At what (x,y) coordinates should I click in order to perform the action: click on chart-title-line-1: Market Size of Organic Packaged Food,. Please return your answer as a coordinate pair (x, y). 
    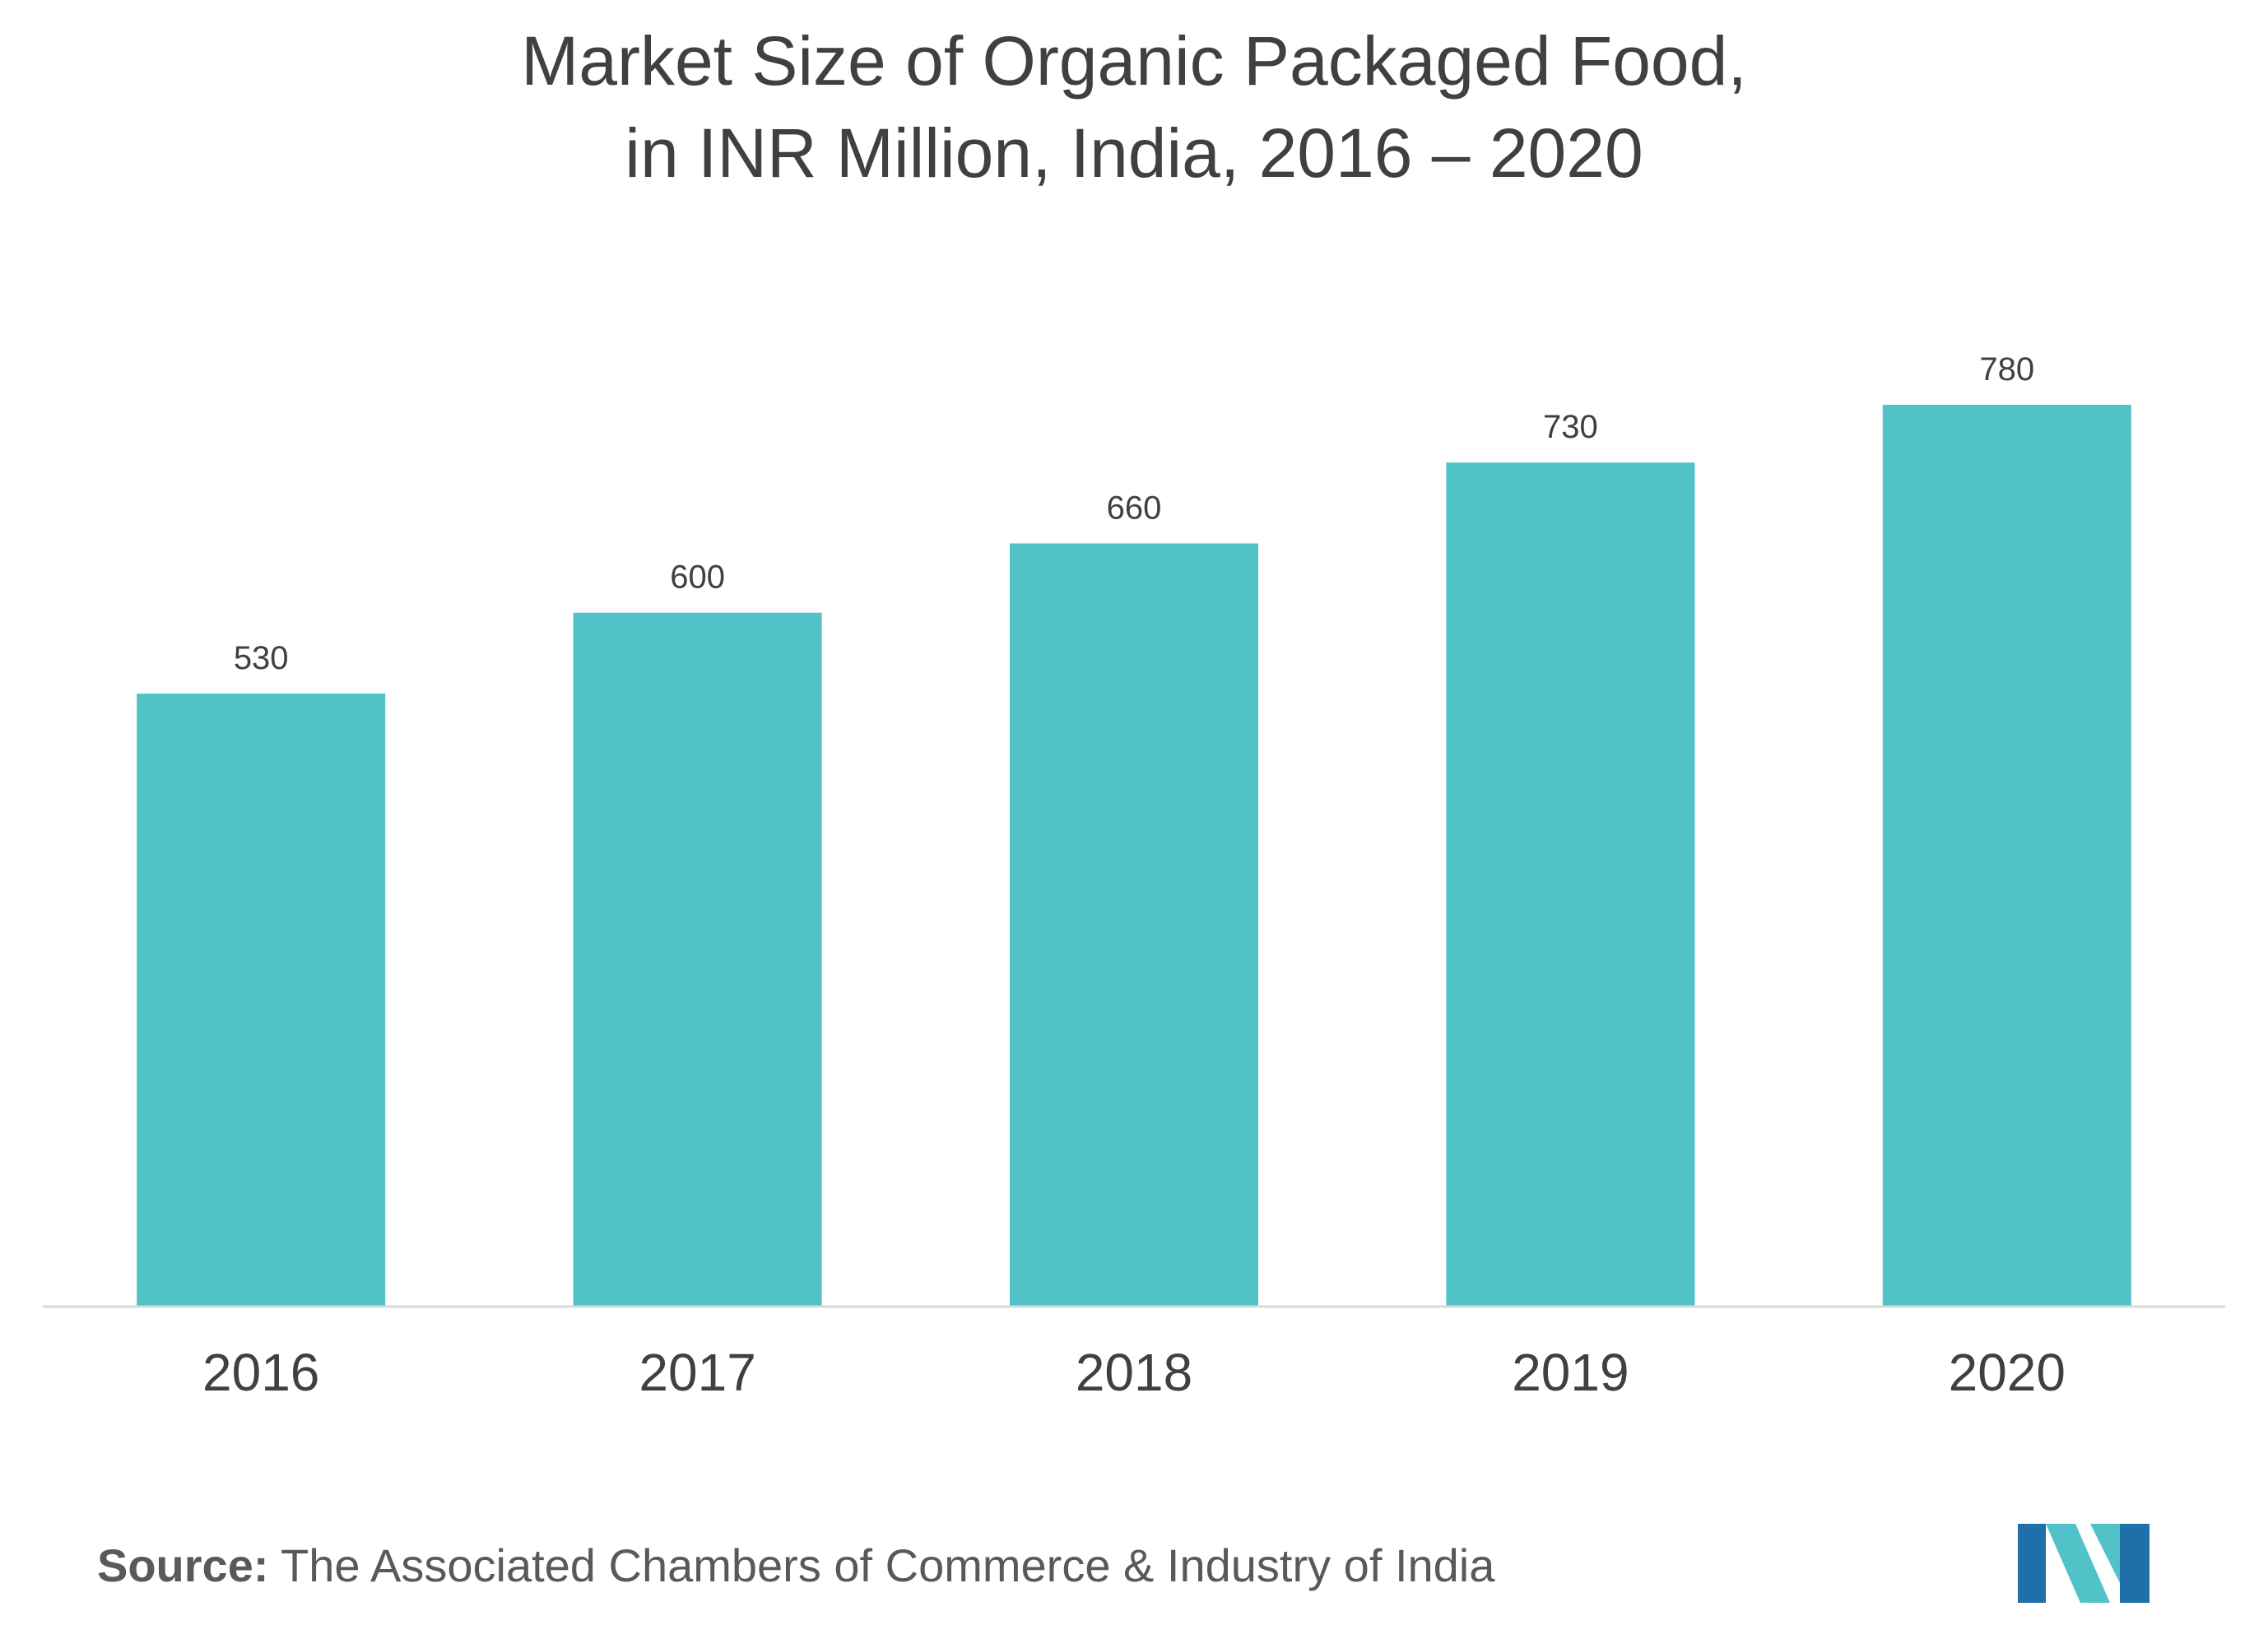
    Looking at the image, I should click on (1134, 61).